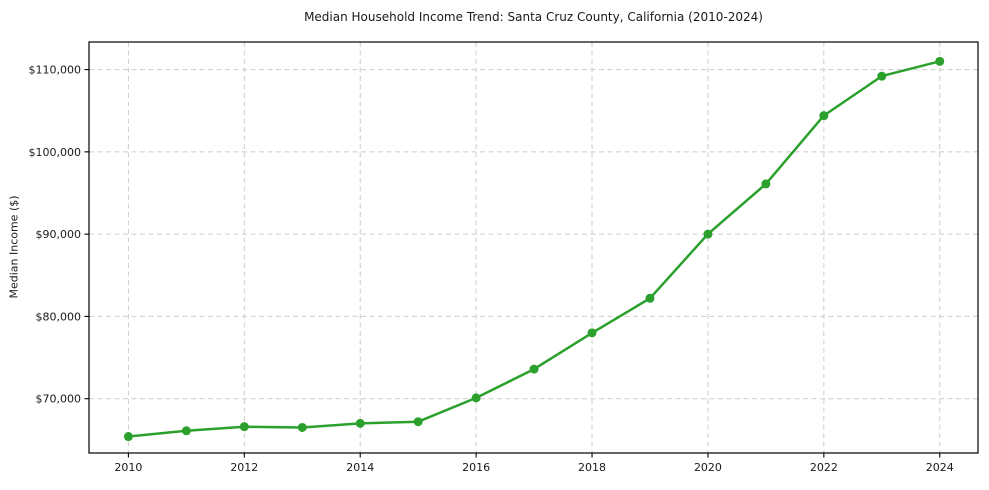  Describe the element at coordinates (476, 398) in the screenshot. I see `data-point-2016` at that location.